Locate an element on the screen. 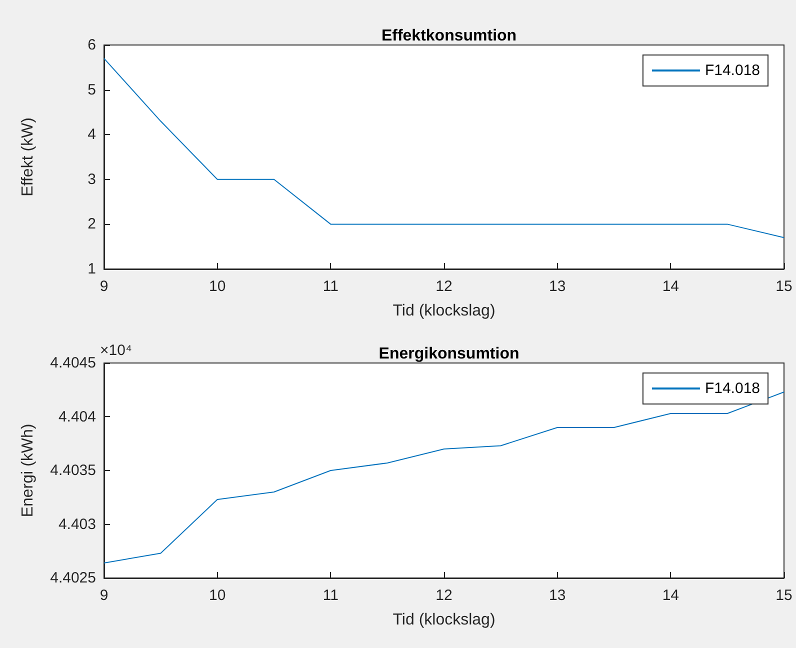 This screenshot has width=796, height=648. y-axis-title: Energi (kWh) is located at coordinates (28, 471).